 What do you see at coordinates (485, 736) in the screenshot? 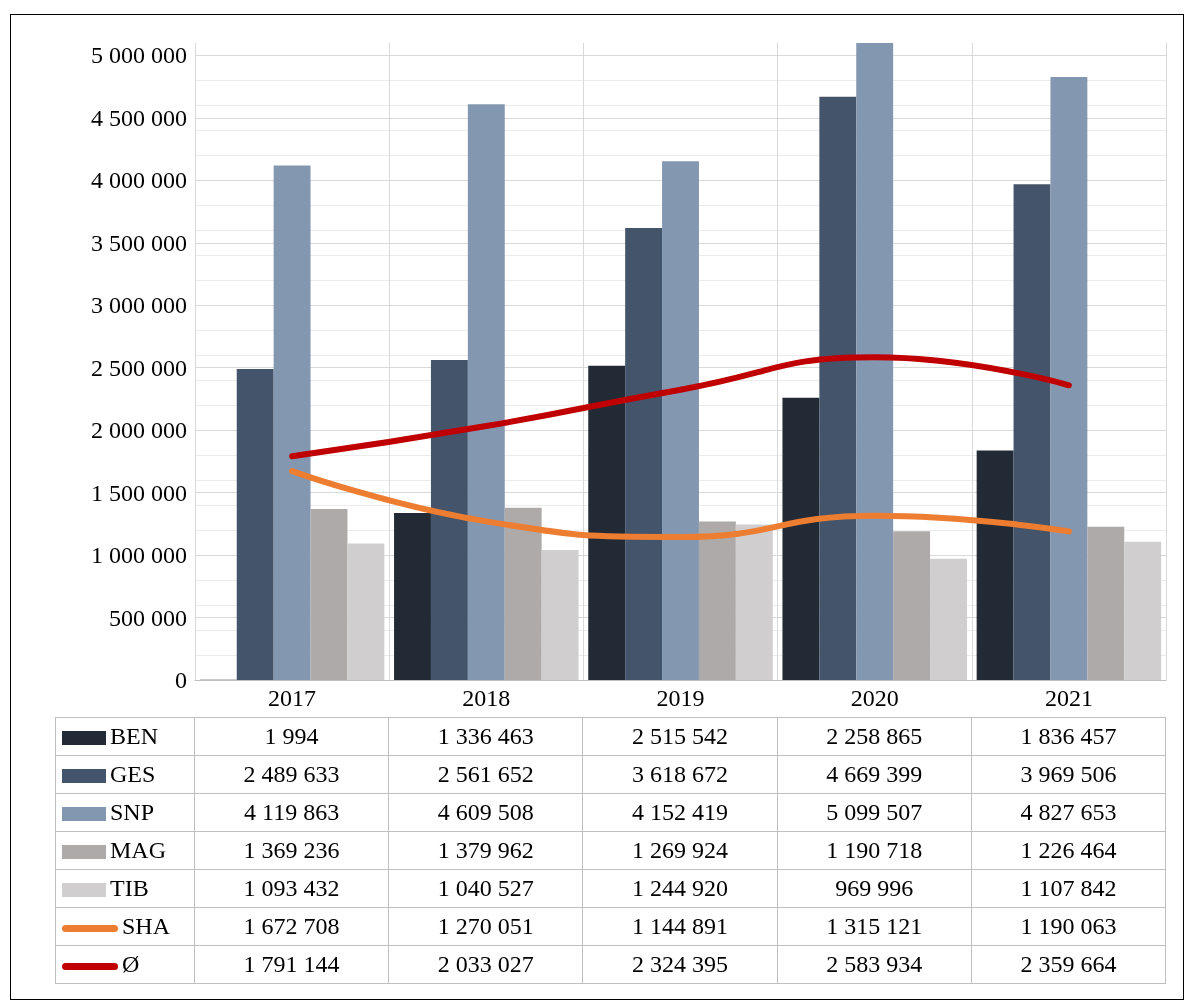
I see `data-label: 1 336 463` at bounding box center [485, 736].